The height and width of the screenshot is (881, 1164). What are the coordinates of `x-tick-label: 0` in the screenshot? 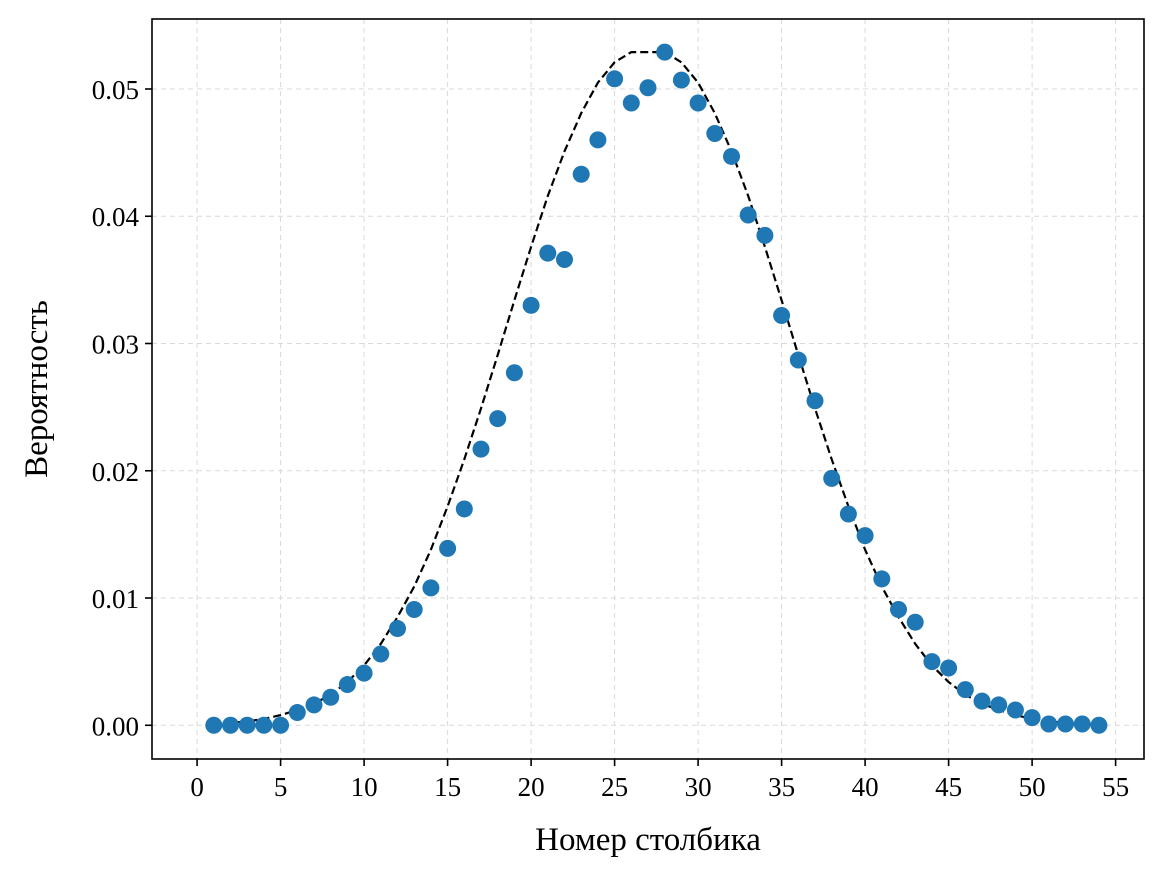 It's located at (197, 787).